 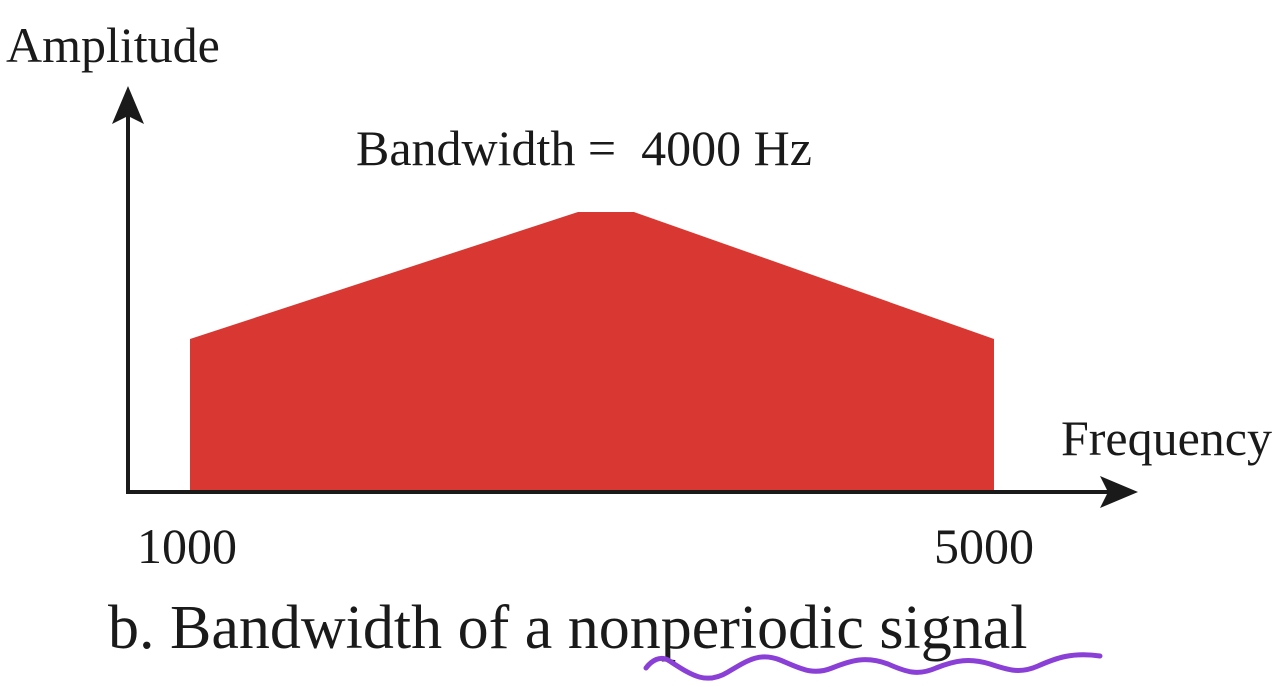 I want to click on x-axis-label: Frequency, so click(x=1166, y=438).